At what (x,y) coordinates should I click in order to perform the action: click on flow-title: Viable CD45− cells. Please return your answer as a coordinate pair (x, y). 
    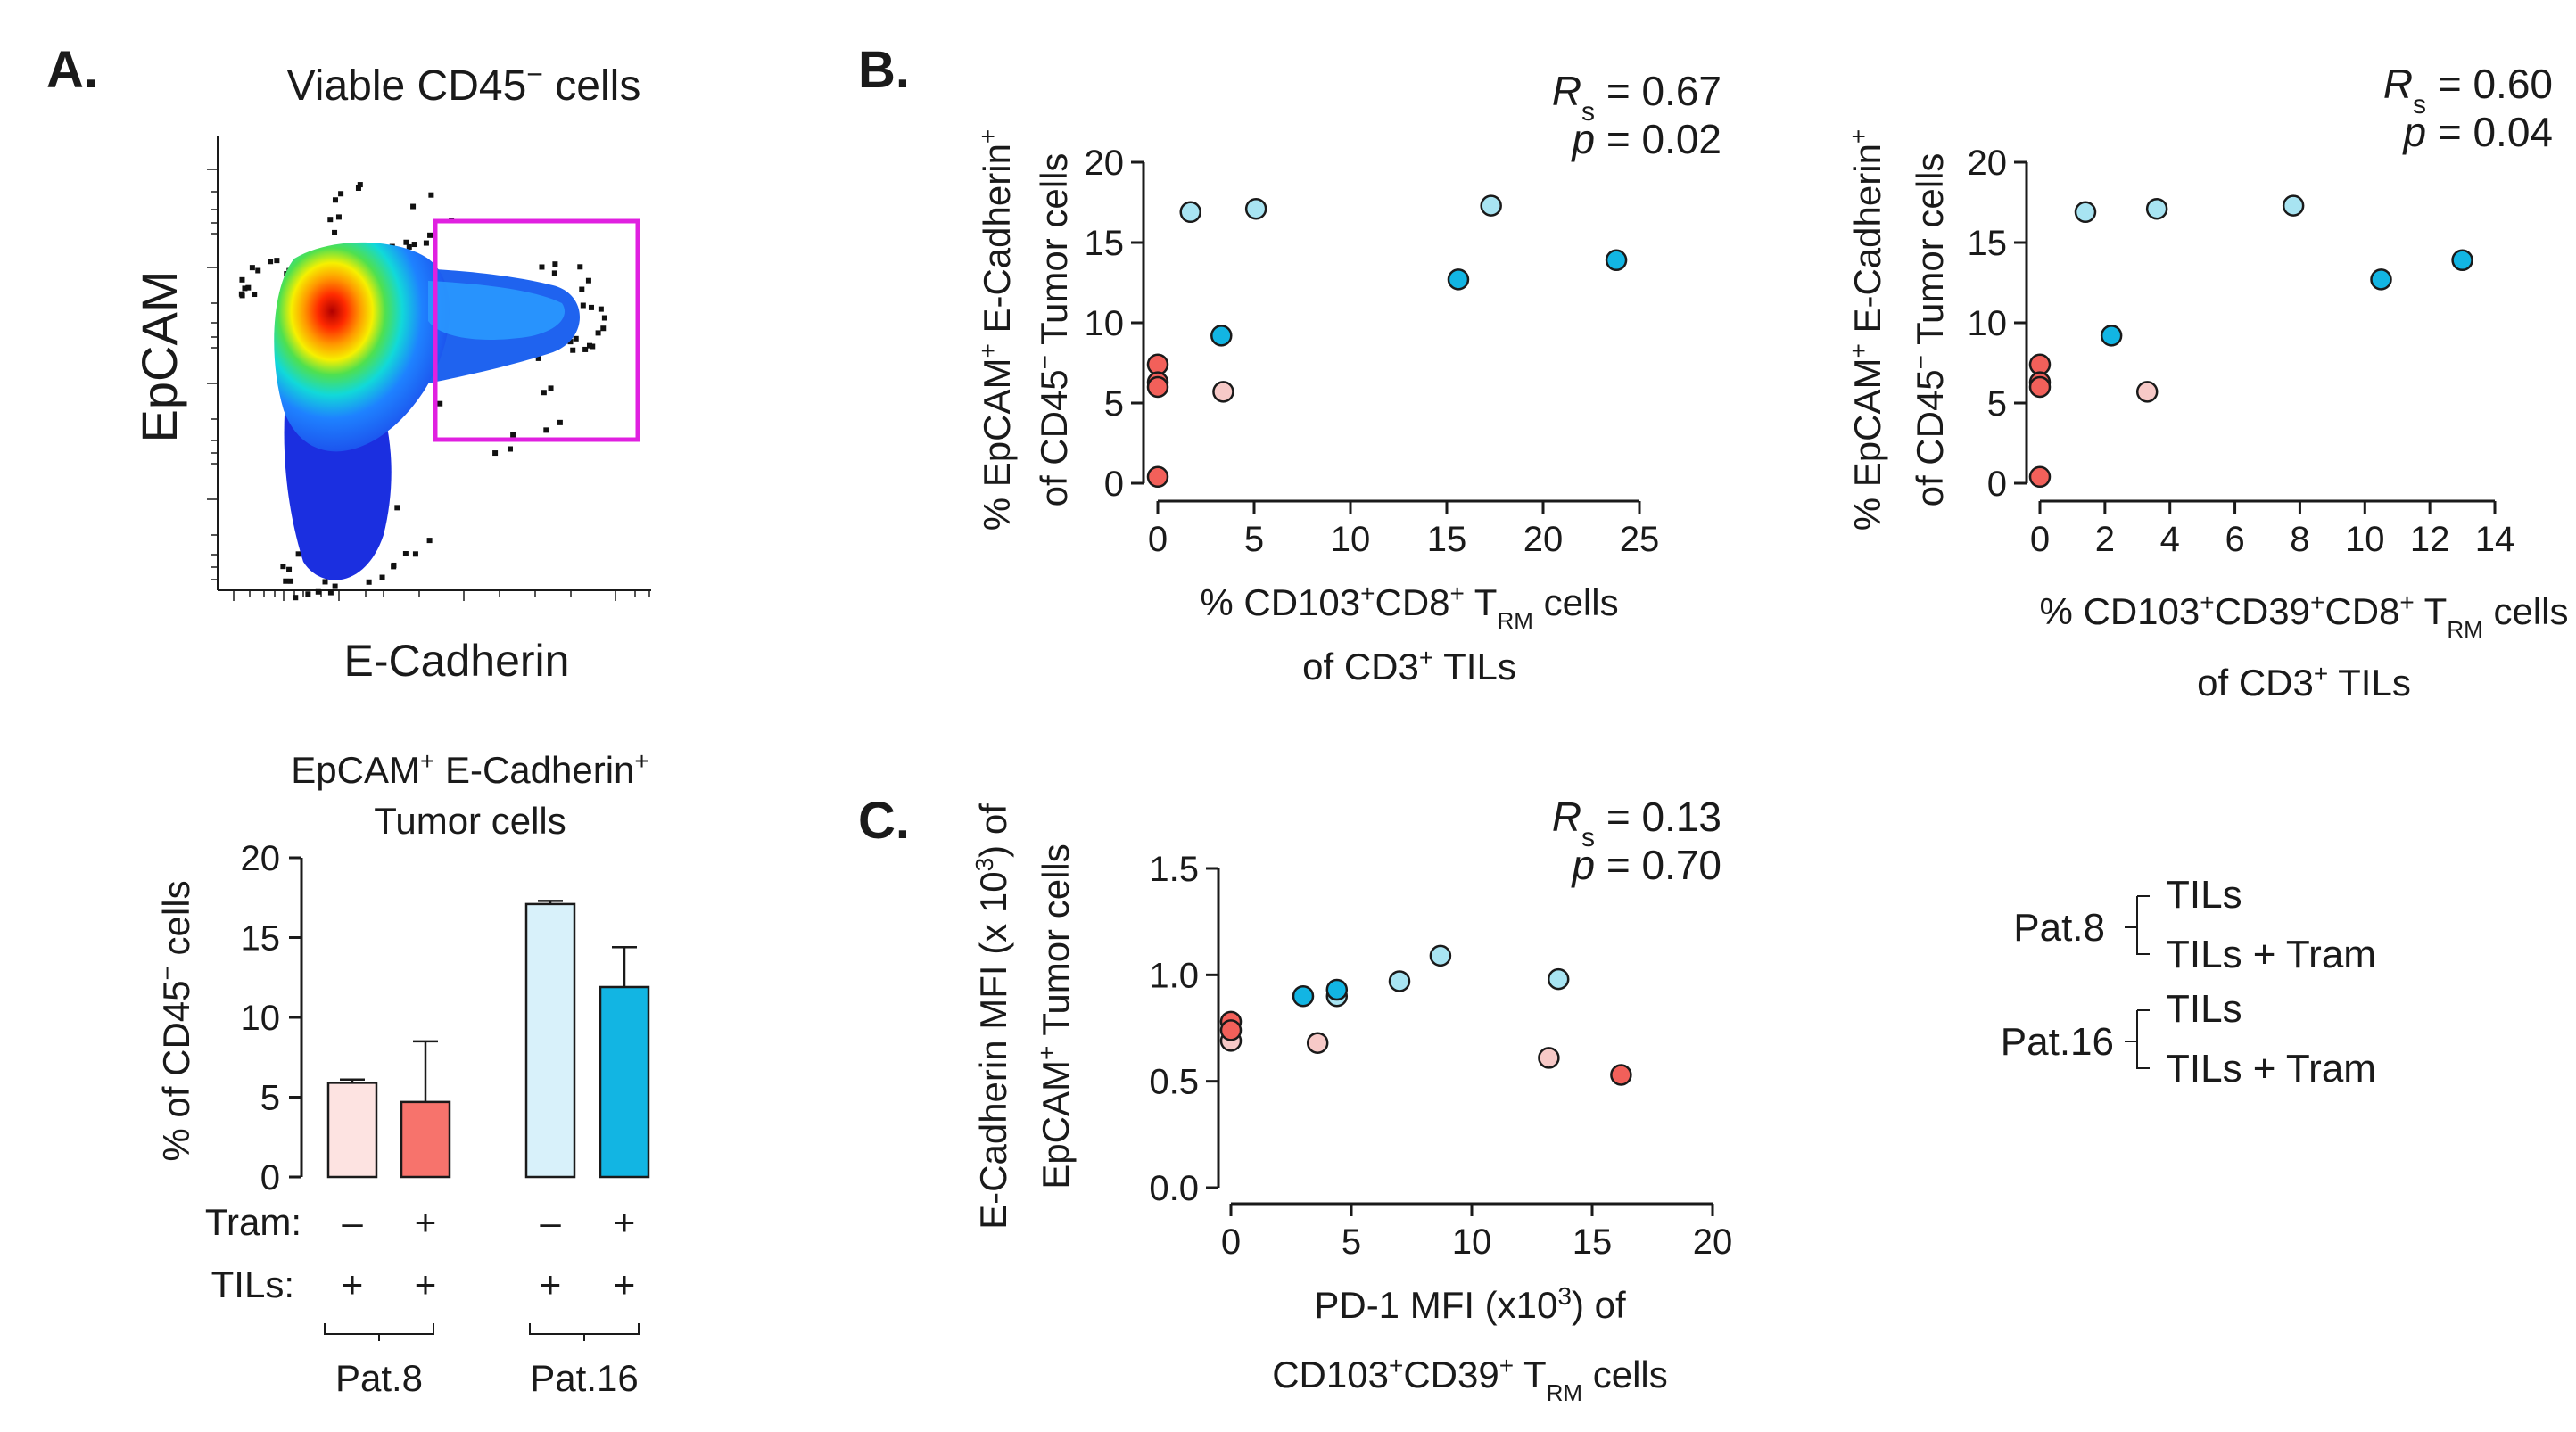
    Looking at the image, I should click on (464, 84).